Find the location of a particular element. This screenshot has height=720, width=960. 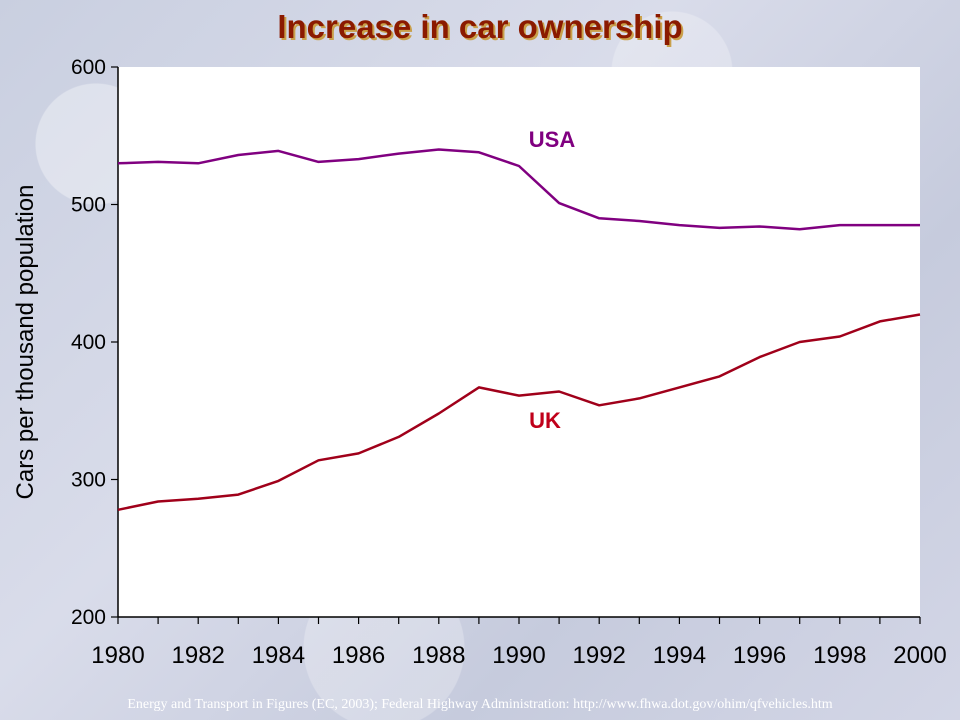

x-tick-label: 1988 is located at coordinates (438, 655).